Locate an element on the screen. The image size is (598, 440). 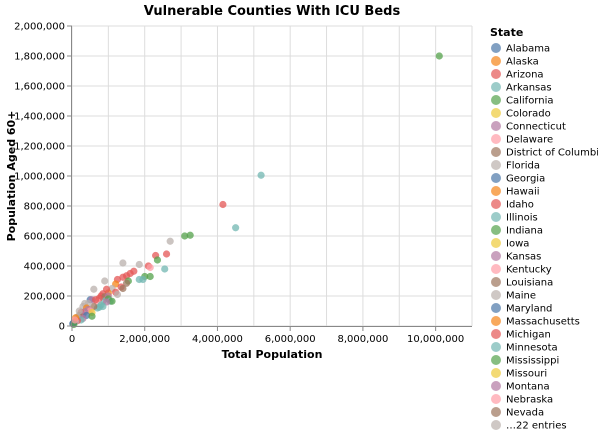
legend-label: Kentucky is located at coordinates (529, 270).